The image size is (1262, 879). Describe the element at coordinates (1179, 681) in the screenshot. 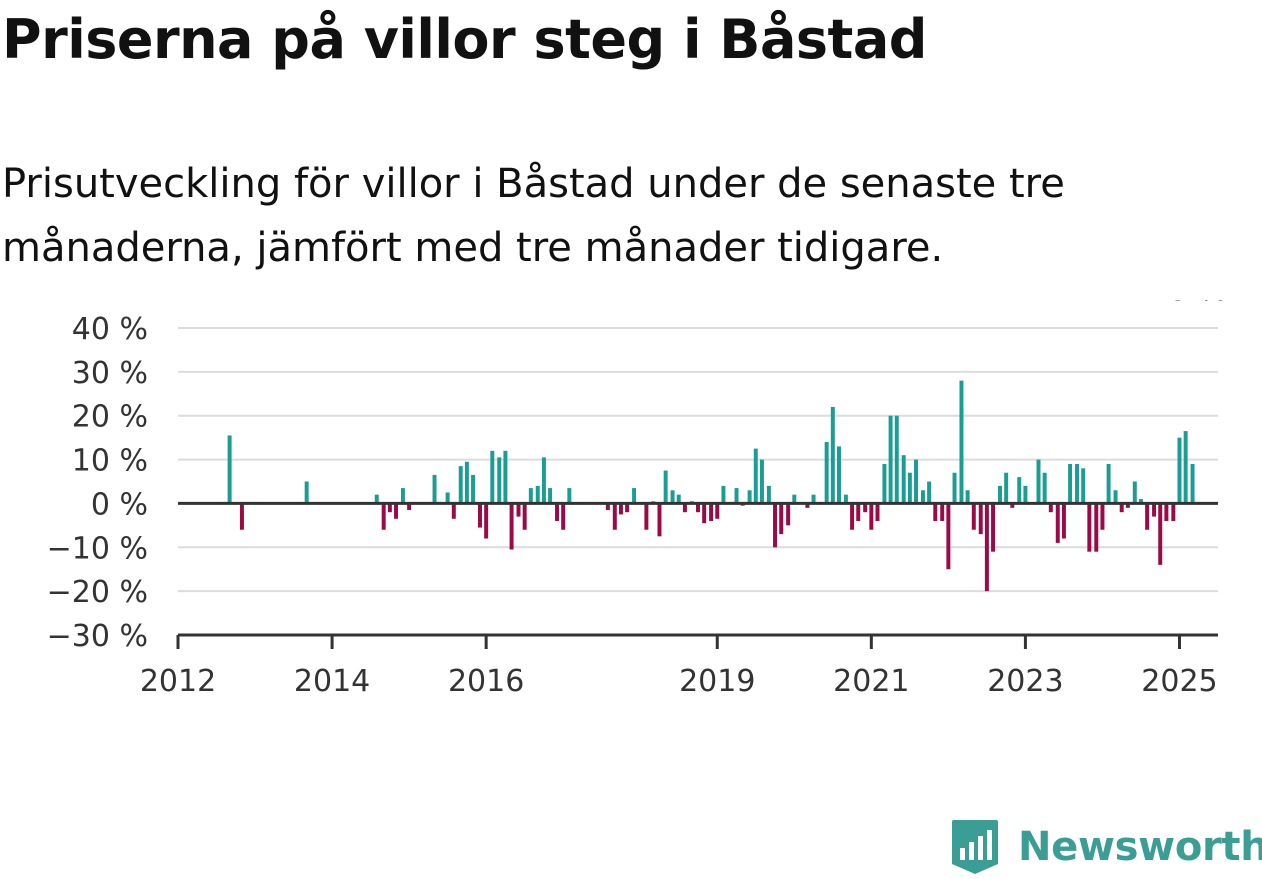

I see `x-tick-label: 2025` at that location.